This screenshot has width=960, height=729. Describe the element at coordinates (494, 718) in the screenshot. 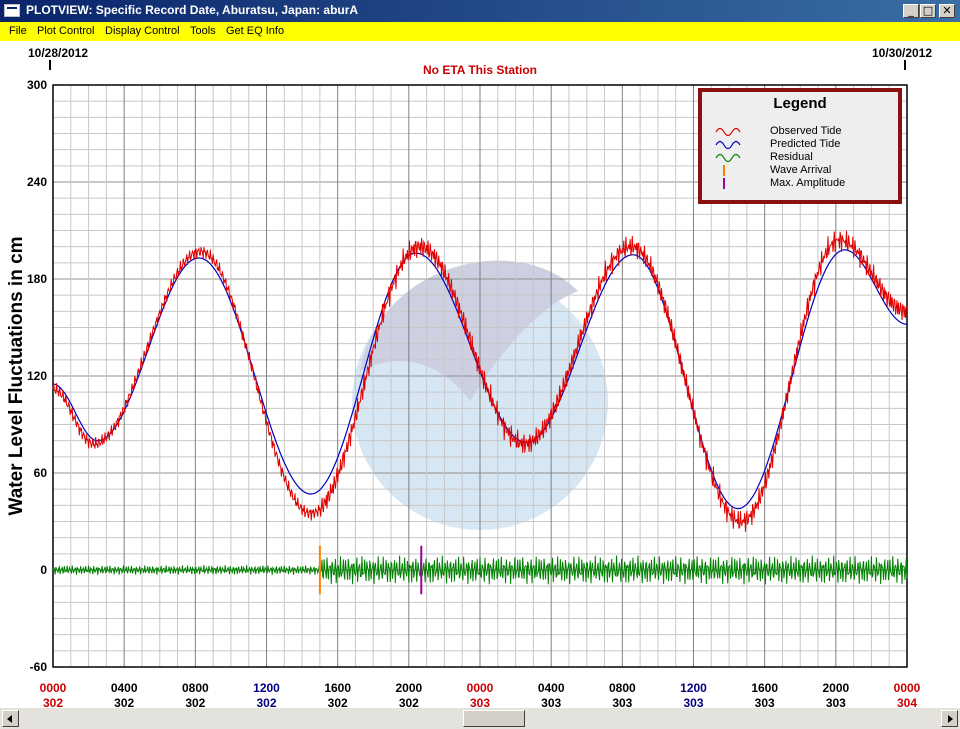

I see `scrollbar-thumb` at that location.